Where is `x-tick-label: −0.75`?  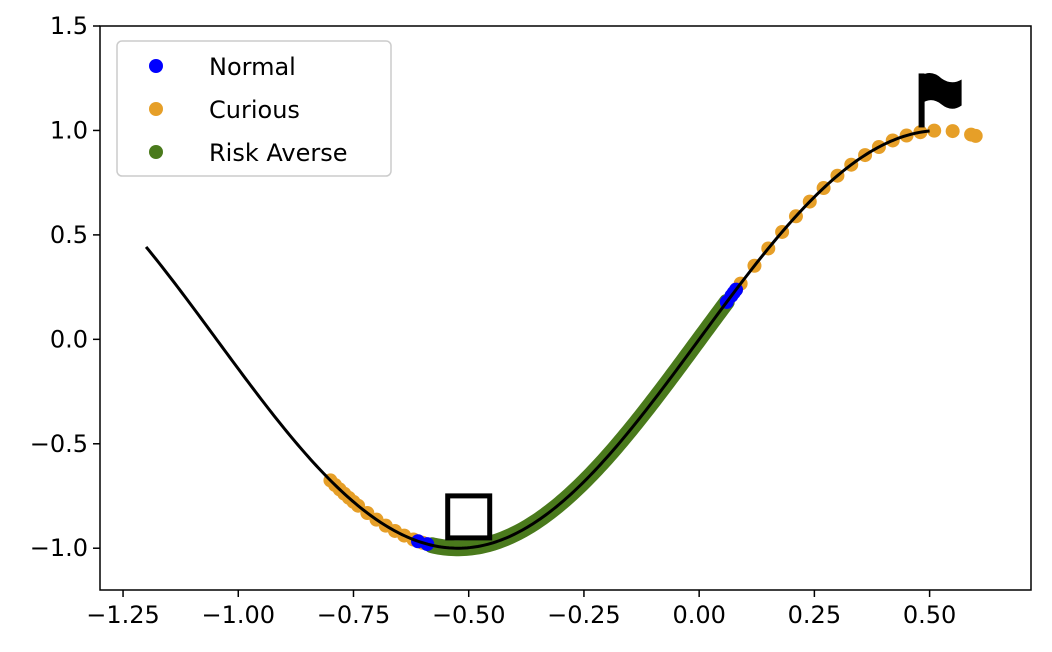
x-tick-label: −0.75 is located at coordinates (354, 615).